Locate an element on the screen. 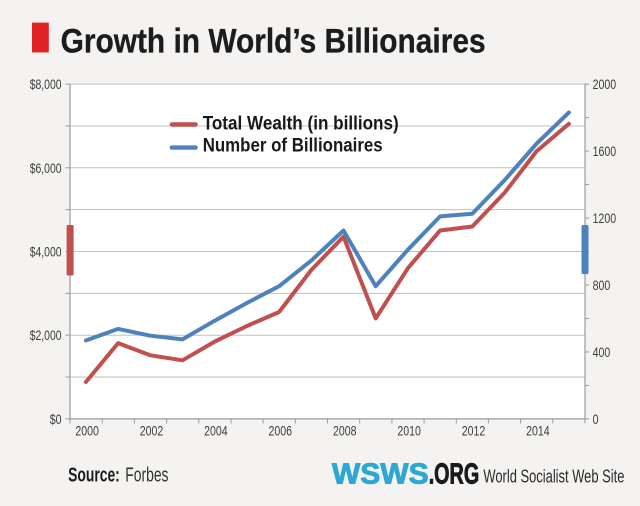 This screenshot has width=640, height=506. svg-text: $6,000 is located at coordinates (46, 169).